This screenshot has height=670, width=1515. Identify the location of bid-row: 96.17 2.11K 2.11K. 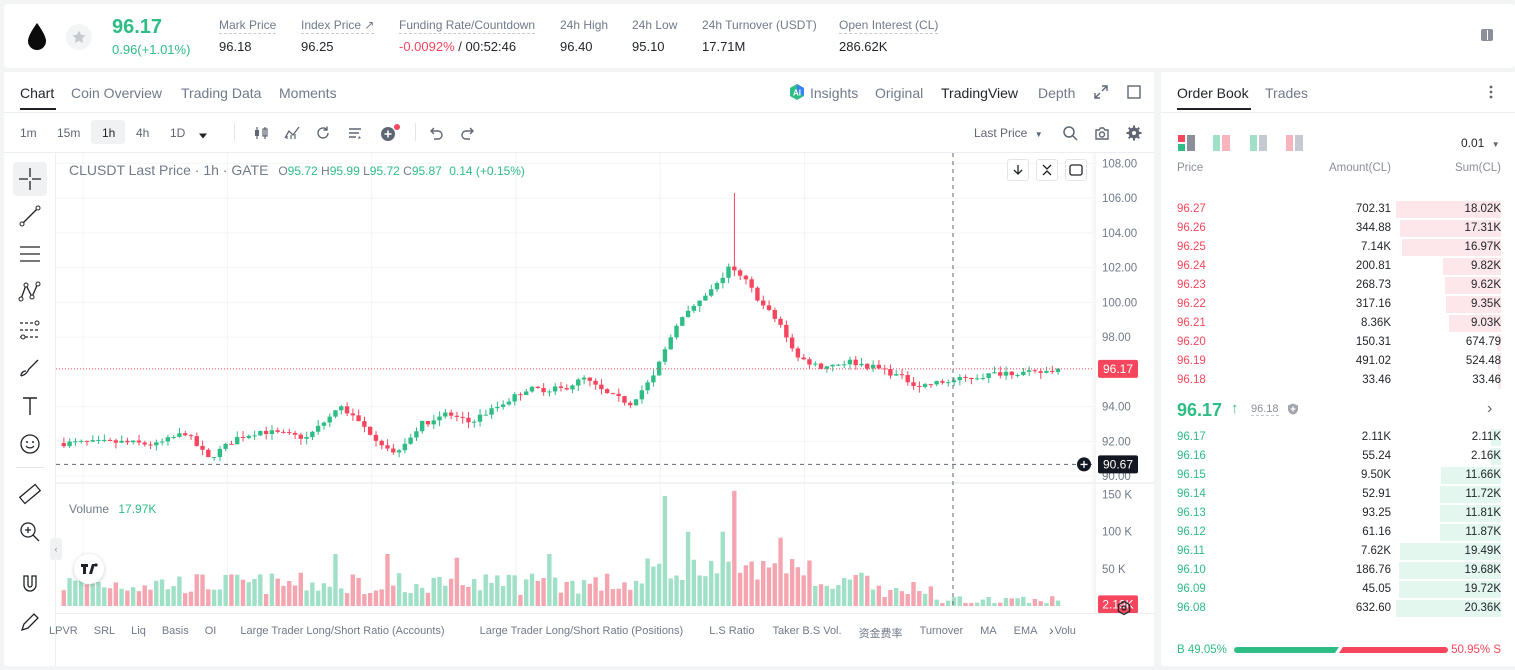
(1338, 437).